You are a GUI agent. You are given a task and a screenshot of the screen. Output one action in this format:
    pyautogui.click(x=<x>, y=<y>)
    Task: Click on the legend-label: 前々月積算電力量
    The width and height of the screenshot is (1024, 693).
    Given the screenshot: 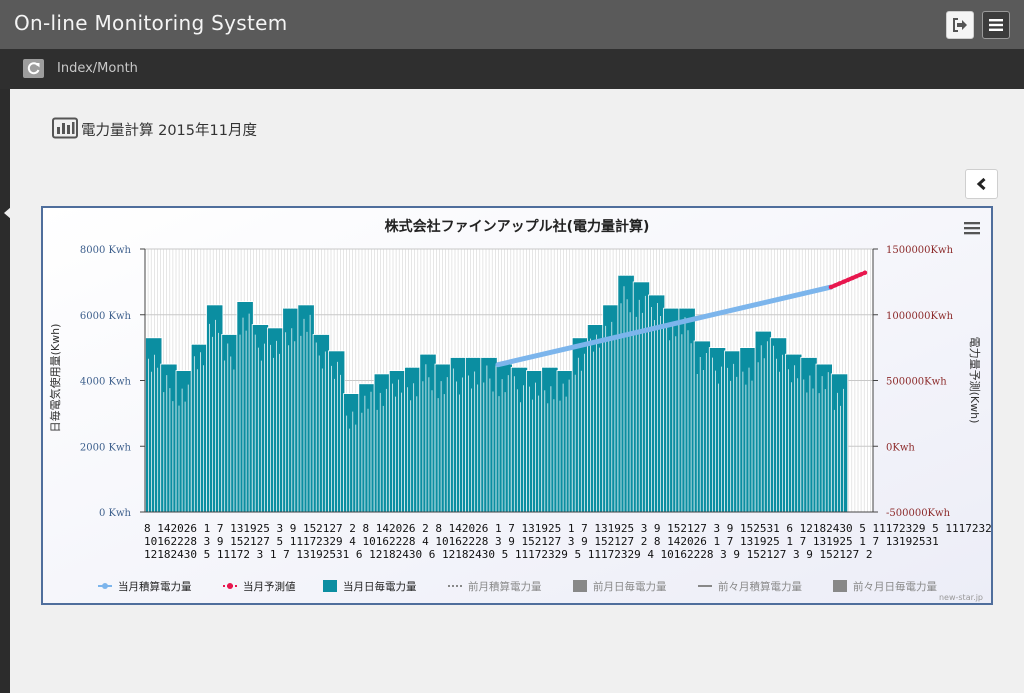 What is the action you would take?
    pyautogui.click(x=760, y=586)
    